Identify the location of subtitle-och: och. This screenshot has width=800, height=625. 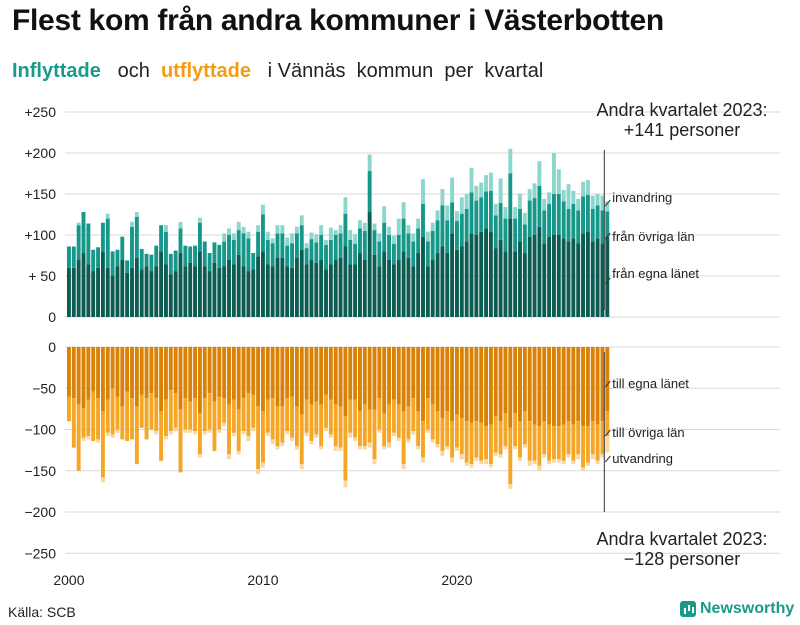
(133, 71).